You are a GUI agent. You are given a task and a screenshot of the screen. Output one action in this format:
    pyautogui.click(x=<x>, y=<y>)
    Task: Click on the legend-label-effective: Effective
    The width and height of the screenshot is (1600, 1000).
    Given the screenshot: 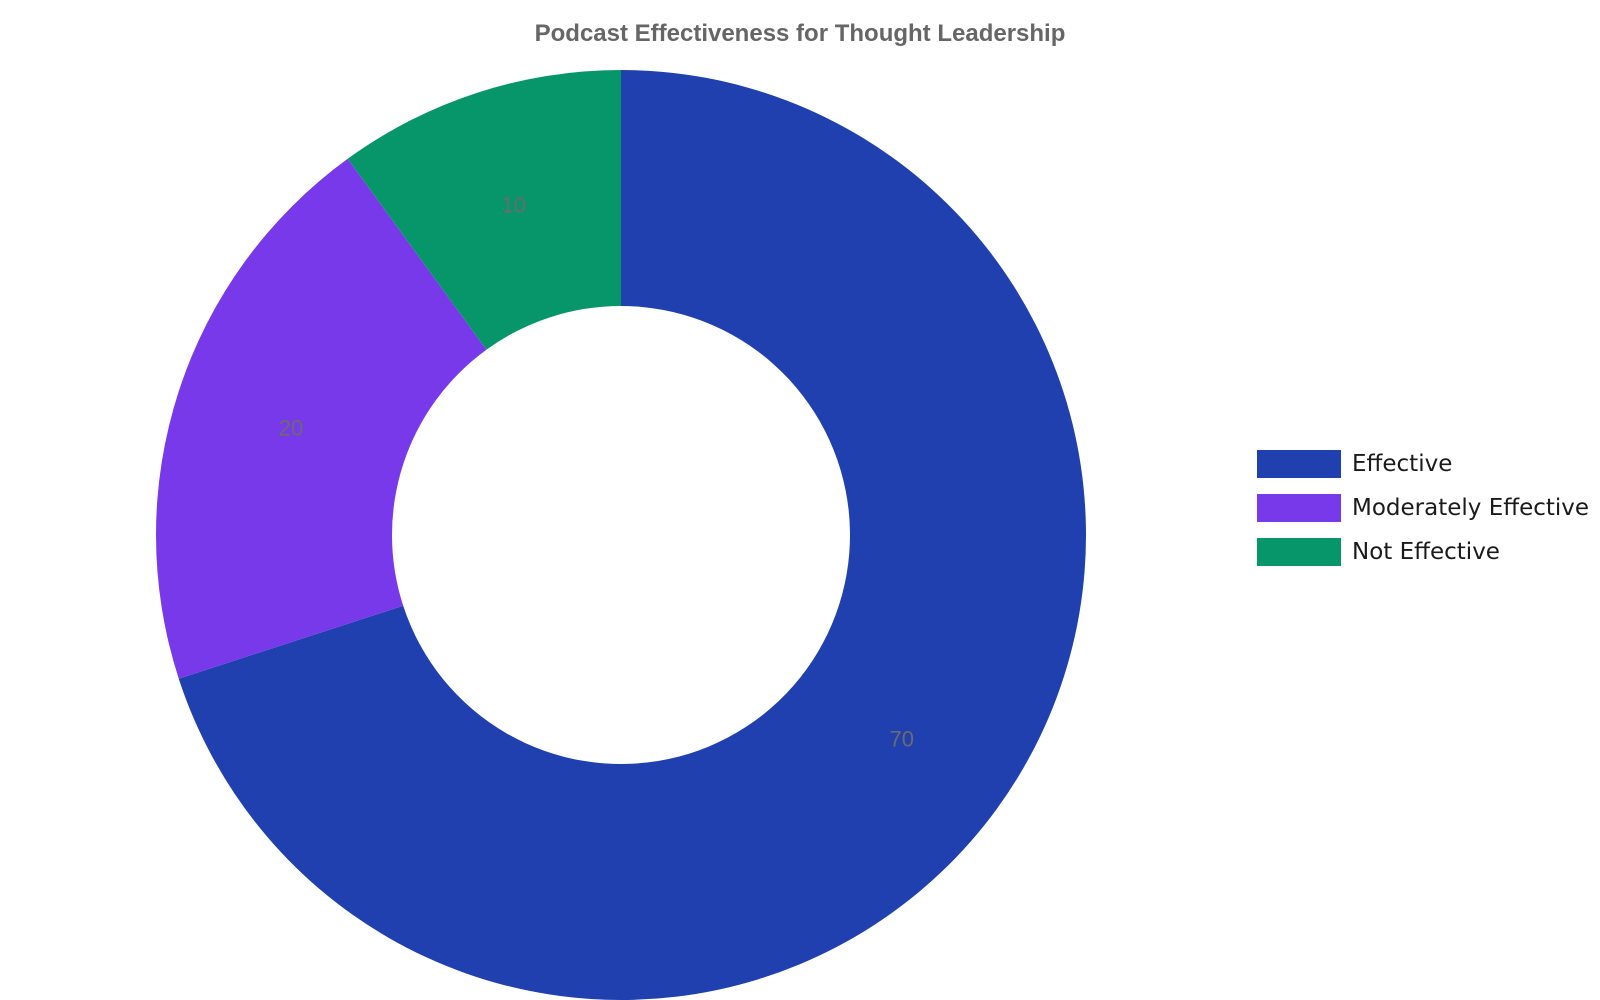 What is the action you would take?
    pyautogui.click(x=1402, y=464)
    